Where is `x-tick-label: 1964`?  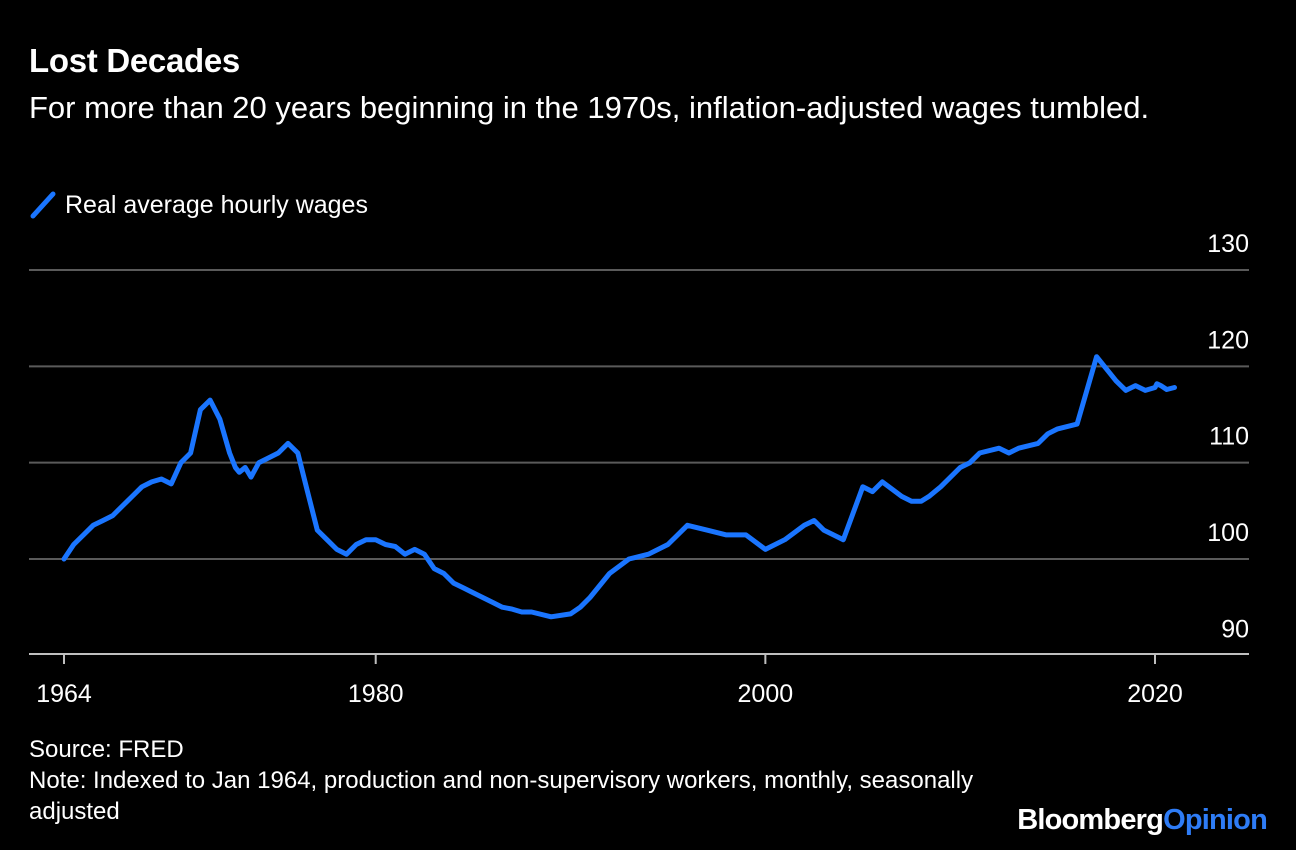 x-tick-label: 1964 is located at coordinates (64, 694).